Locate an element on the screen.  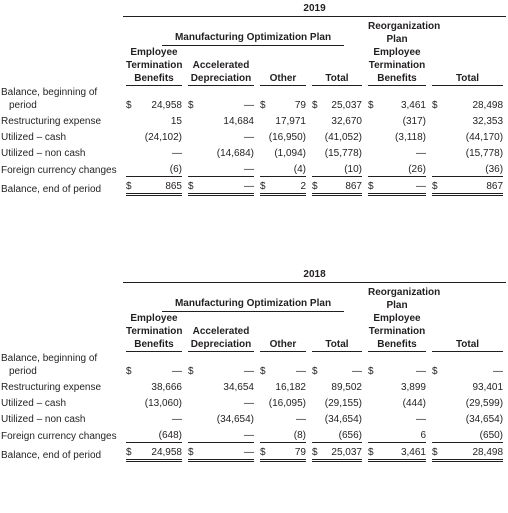
cell: (16,095) is located at coordinates (283, 402).